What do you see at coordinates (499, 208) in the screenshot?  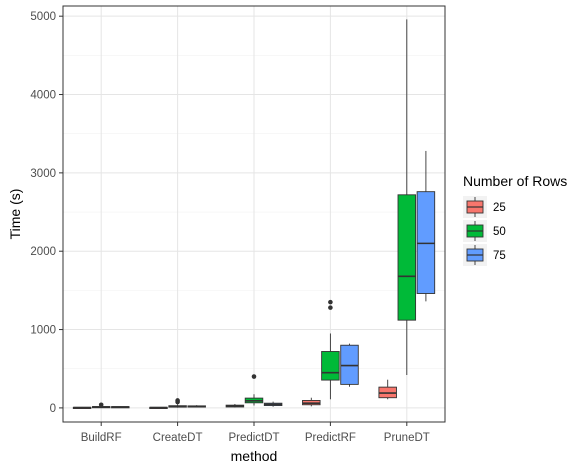 I see `legend-label: 25` at bounding box center [499, 208].